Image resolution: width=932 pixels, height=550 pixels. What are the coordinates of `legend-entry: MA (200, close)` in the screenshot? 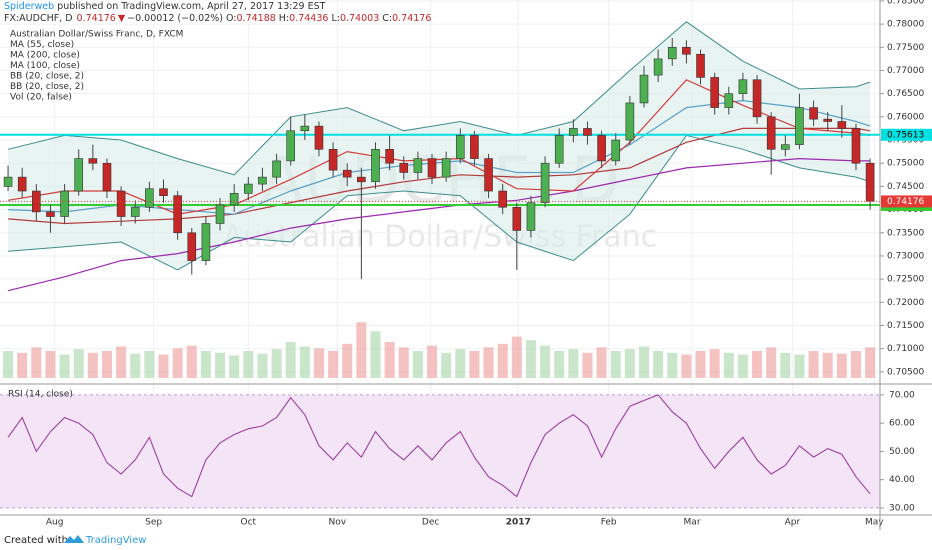 It's located at (45, 56).